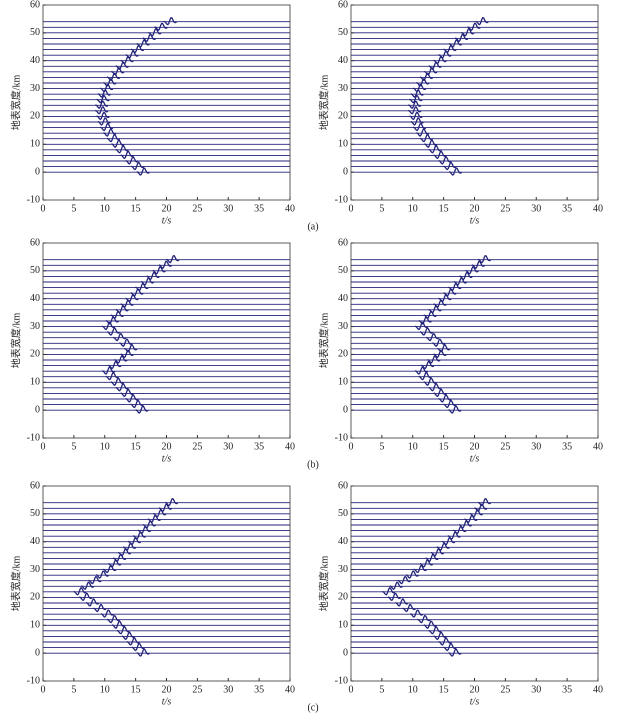 The width and height of the screenshot is (627, 723). I want to click on x-tick-label: 25, so click(505, 689).